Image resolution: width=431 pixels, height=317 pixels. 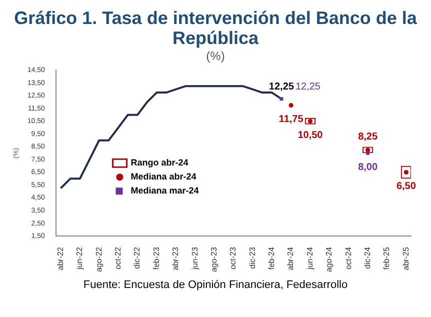 I want to click on data-label: 11,75, so click(x=291, y=120).